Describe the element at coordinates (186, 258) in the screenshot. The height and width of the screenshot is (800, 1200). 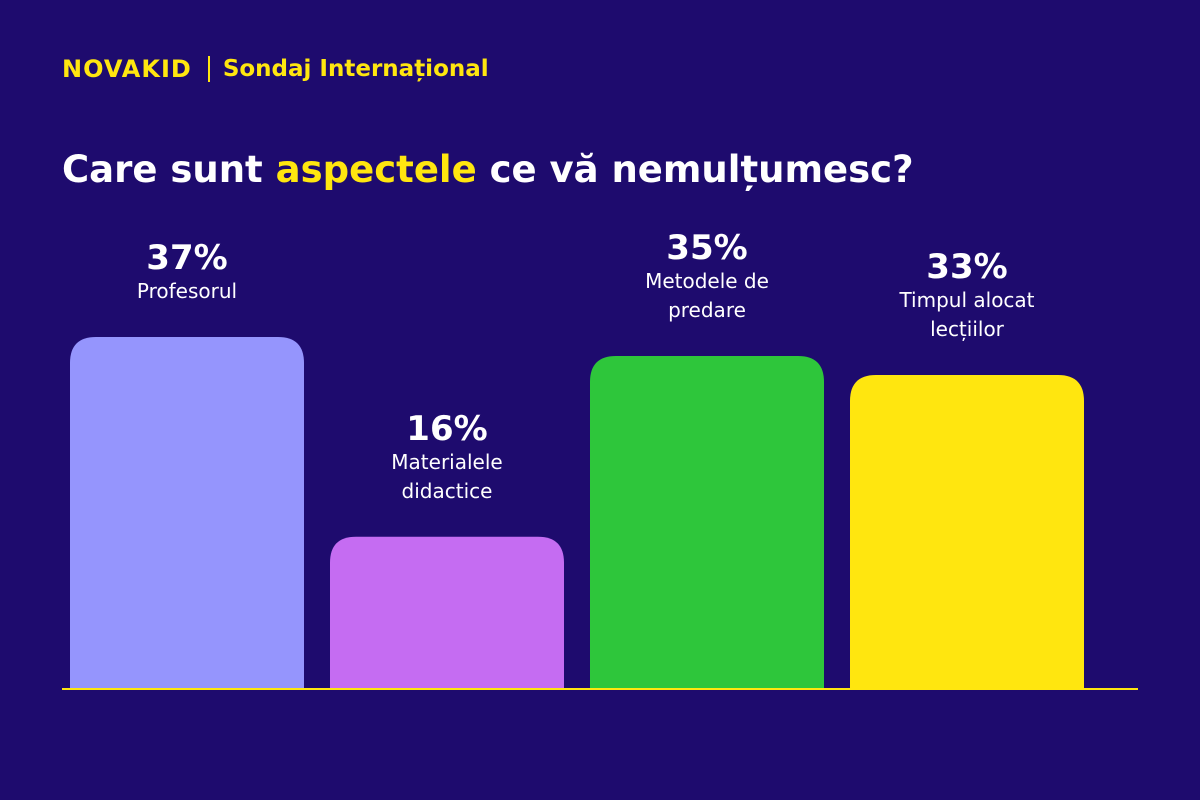
I see `value-label-1: 37%` at that location.